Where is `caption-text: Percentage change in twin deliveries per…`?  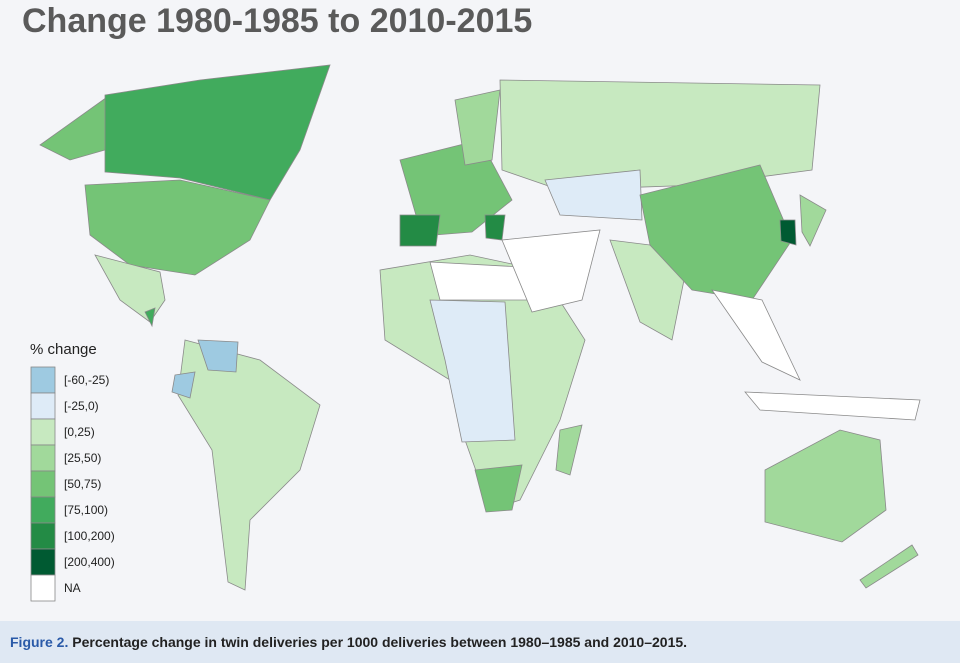 caption-text: Percentage change in twin deliveries per… is located at coordinates (380, 642).